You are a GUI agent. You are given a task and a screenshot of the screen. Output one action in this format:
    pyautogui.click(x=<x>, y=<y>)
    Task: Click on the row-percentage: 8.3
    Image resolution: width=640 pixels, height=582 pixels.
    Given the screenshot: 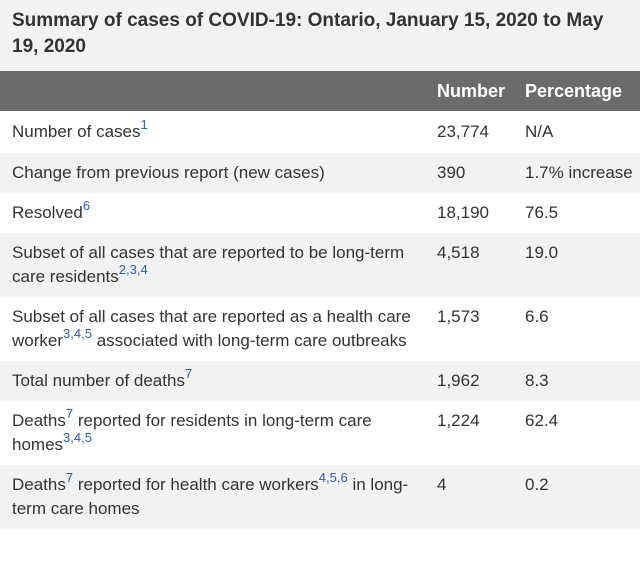 What is the action you would take?
    pyautogui.click(x=579, y=381)
    